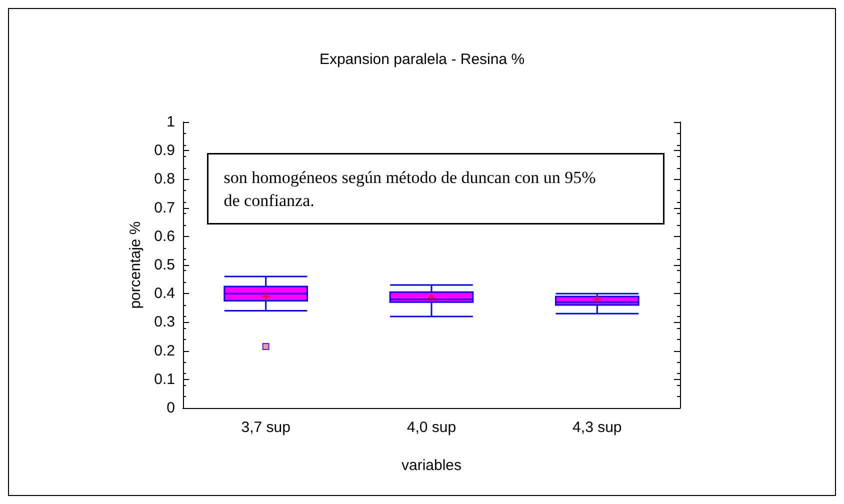  I want to click on y-tick-label: 0.2, so click(164, 351).